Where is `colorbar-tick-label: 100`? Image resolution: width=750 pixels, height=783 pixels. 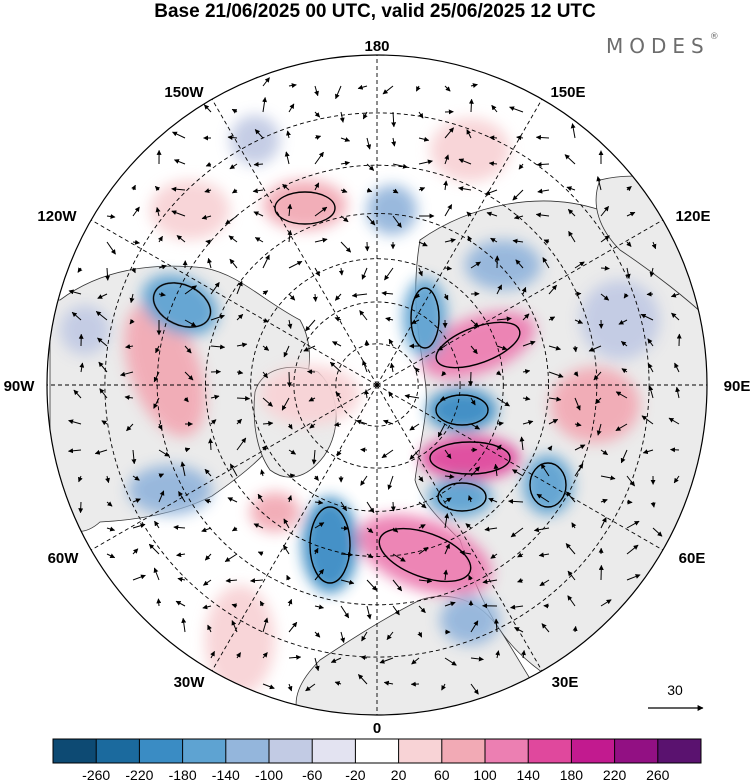
colorbar-tick-label: 100 is located at coordinates (485, 775).